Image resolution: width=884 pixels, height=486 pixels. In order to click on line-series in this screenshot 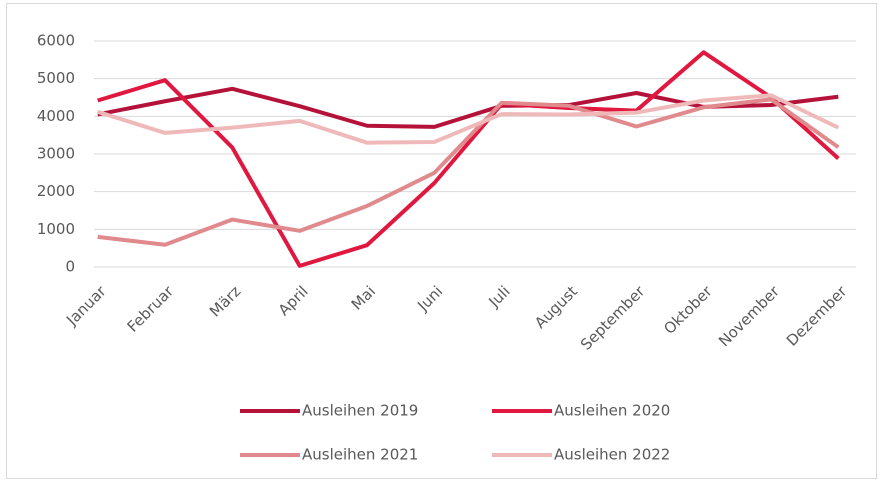, I will do `click(468, 119)`.